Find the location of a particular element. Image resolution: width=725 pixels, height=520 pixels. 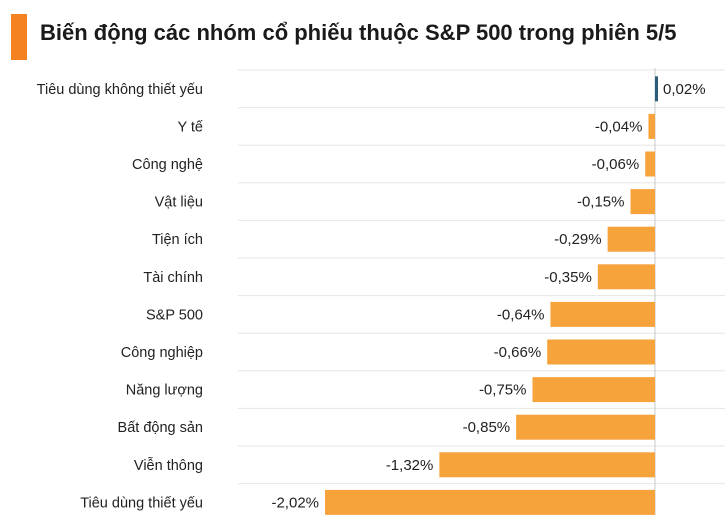

category-label: Tiêu dùng thiết yếu is located at coordinates (141, 503).